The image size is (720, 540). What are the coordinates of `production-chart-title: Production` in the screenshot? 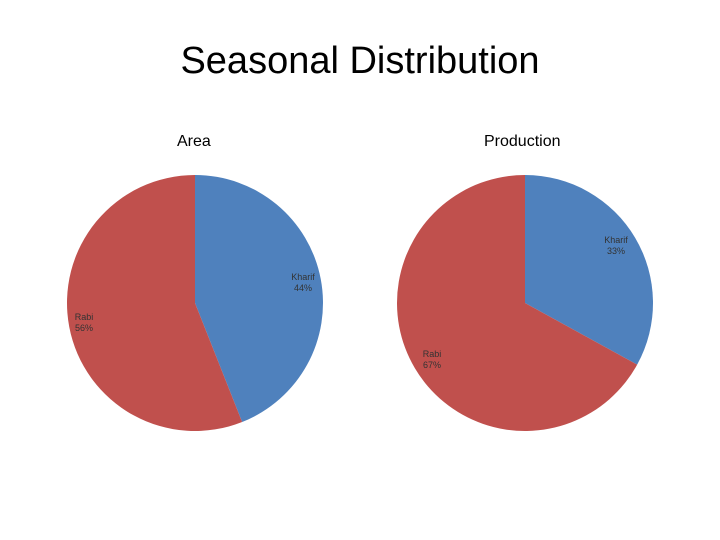 It's located at (522, 141).